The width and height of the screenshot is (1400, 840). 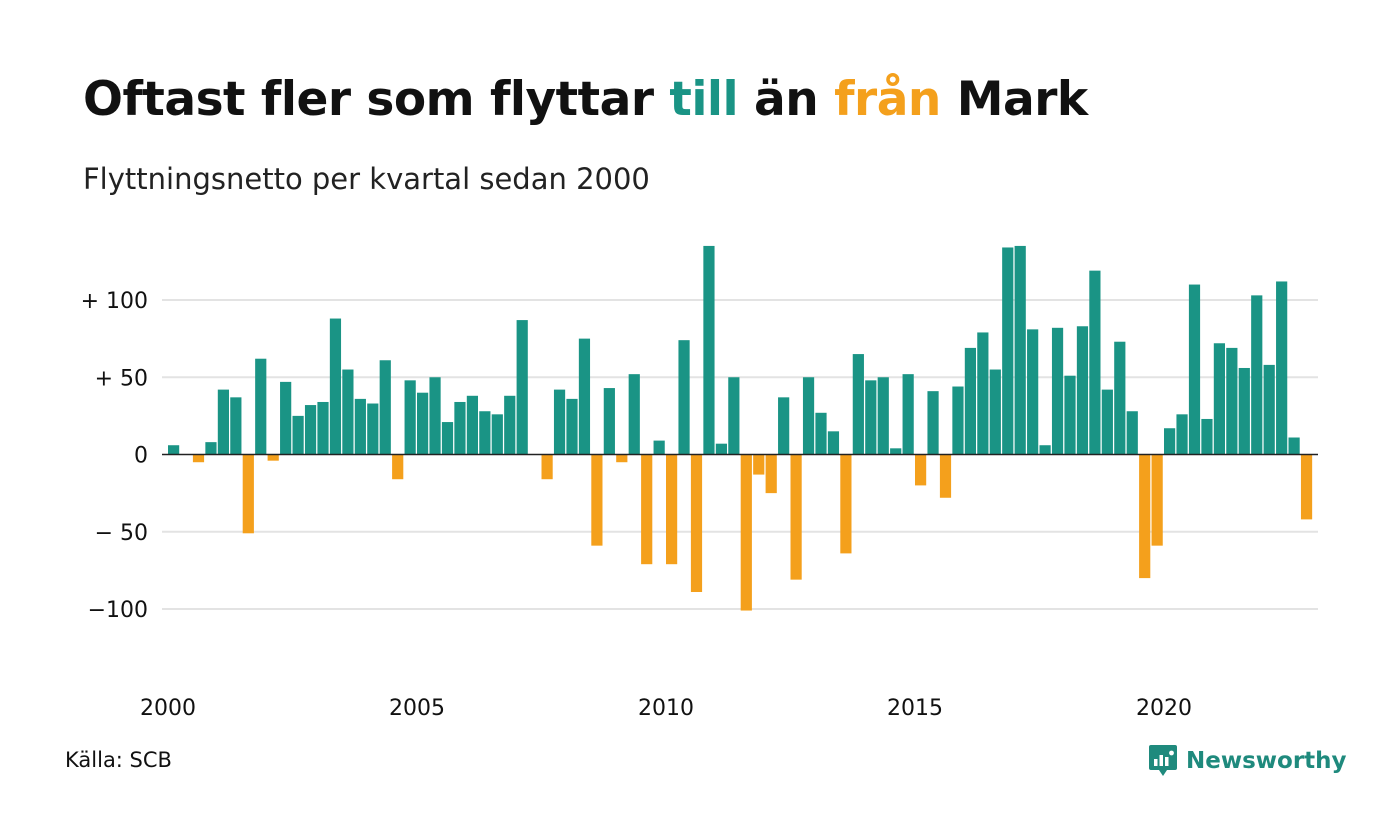 I want to click on x-tick-label: 2010, so click(x=666, y=708).